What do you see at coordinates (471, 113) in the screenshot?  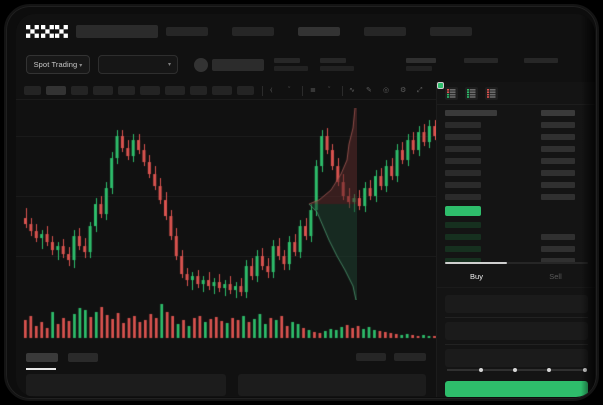 I see `orderbook-col-header-left` at bounding box center [471, 113].